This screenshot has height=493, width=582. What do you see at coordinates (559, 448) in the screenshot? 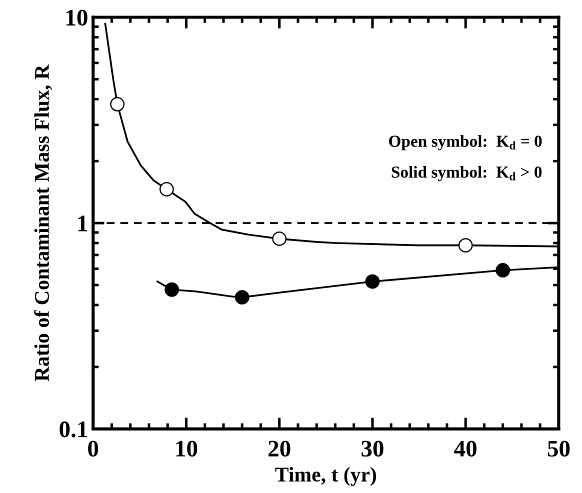
I see `x-tick-label: 50` at bounding box center [559, 448].